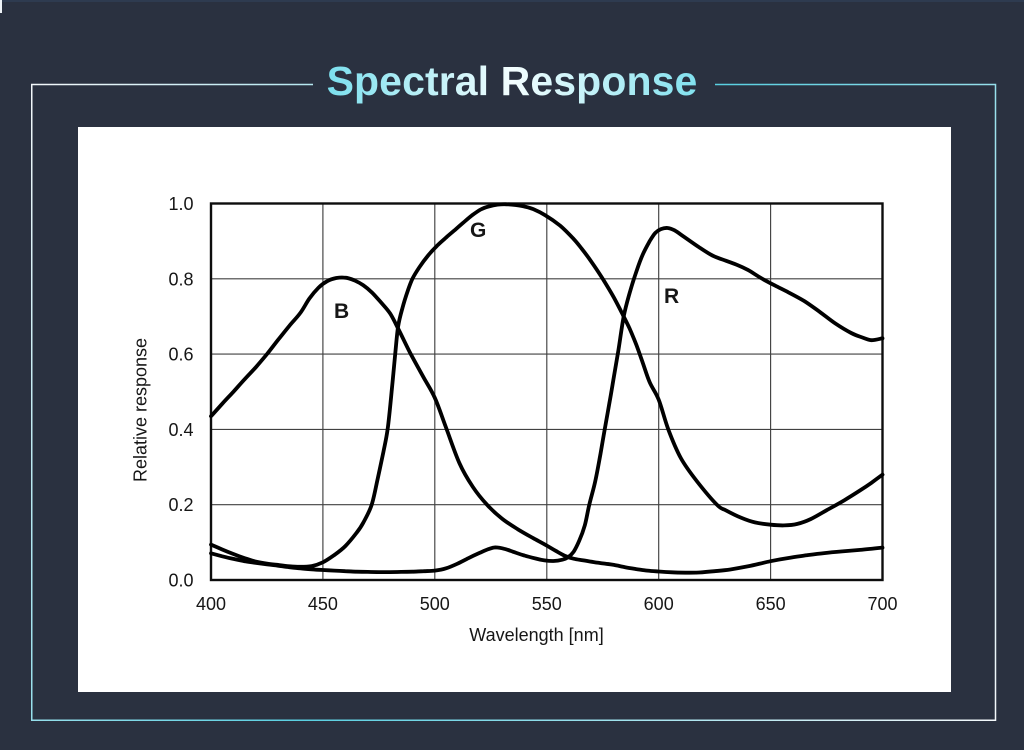 The image size is (1024, 750). Describe the element at coordinates (536, 635) in the screenshot. I see `svg-text: Wavelength [nm]` at that location.